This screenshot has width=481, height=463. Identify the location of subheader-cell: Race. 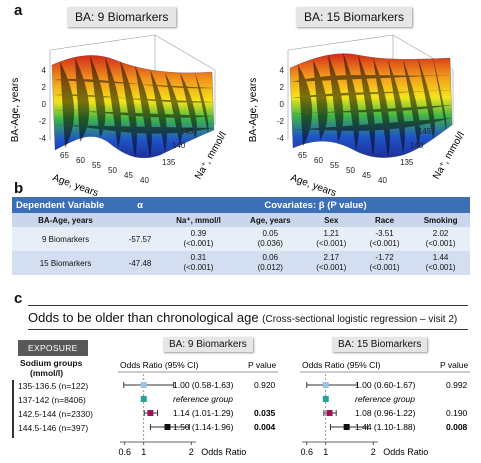
(384, 220).